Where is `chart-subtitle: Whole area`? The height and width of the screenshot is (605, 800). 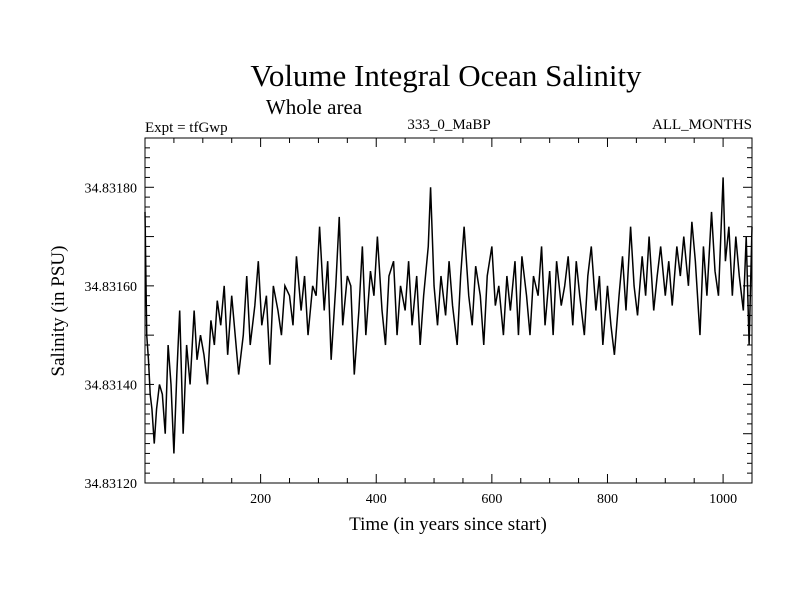 chart-subtitle: Whole area is located at coordinates (314, 107).